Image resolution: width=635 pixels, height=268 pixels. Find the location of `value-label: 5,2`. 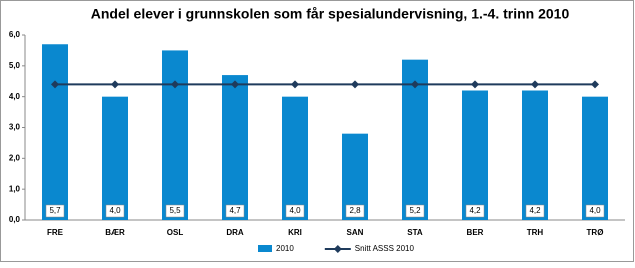

value-label: 5,2 is located at coordinates (415, 210).